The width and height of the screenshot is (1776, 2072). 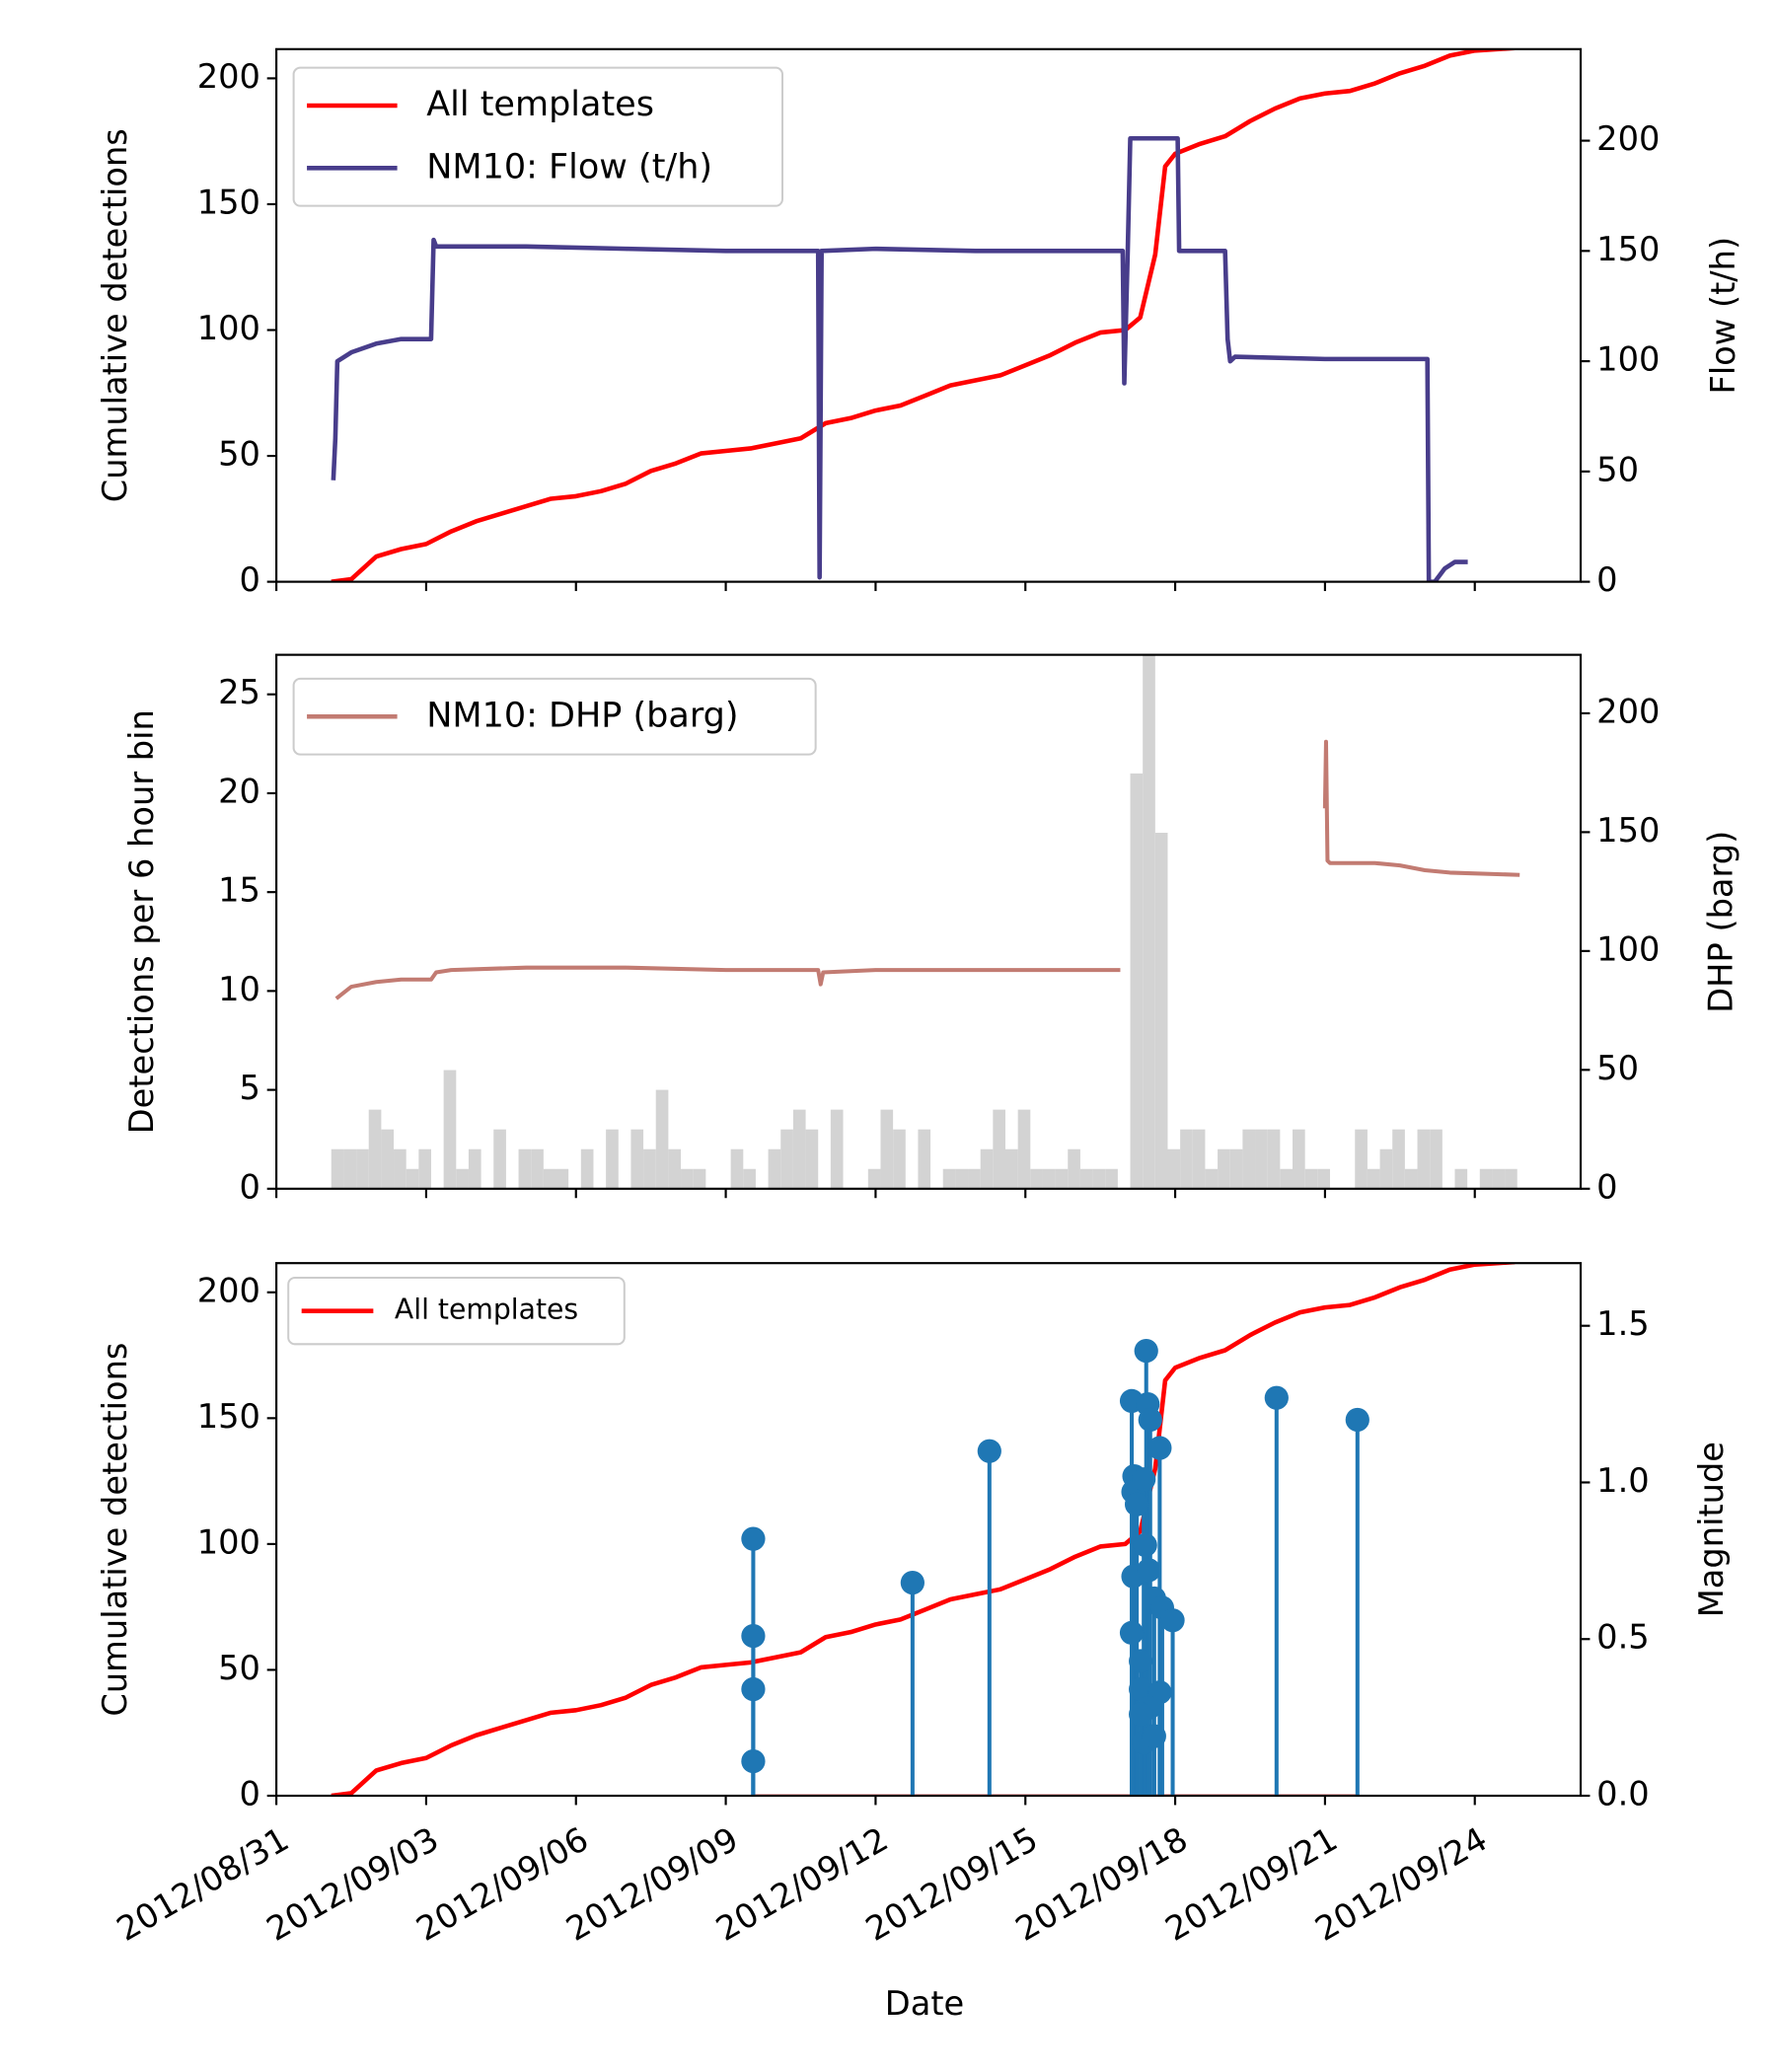 What do you see at coordinates (1623, 1323) in the screenshot?
I see `y2-tick-label: 1.5` at bounding box center [1623, 1323].